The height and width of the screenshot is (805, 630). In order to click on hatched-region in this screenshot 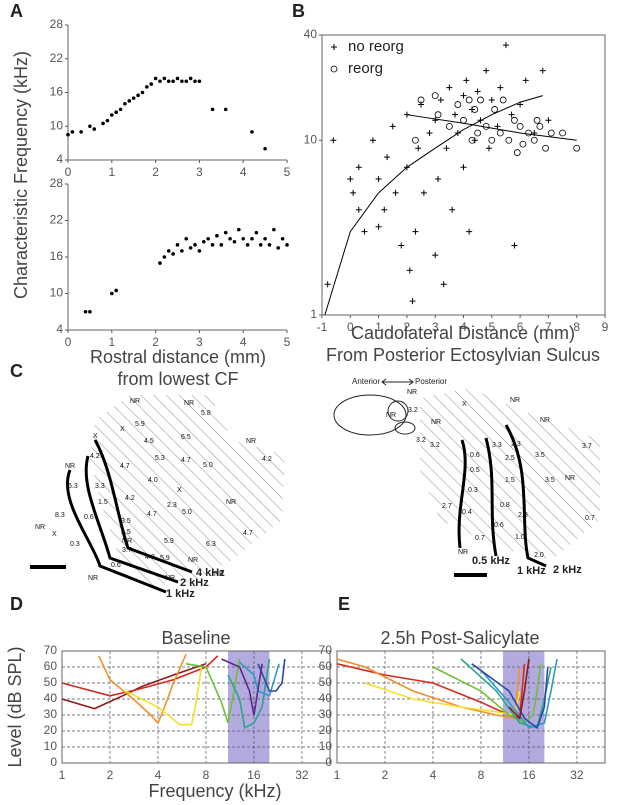, I will do `click(510, 474)`.